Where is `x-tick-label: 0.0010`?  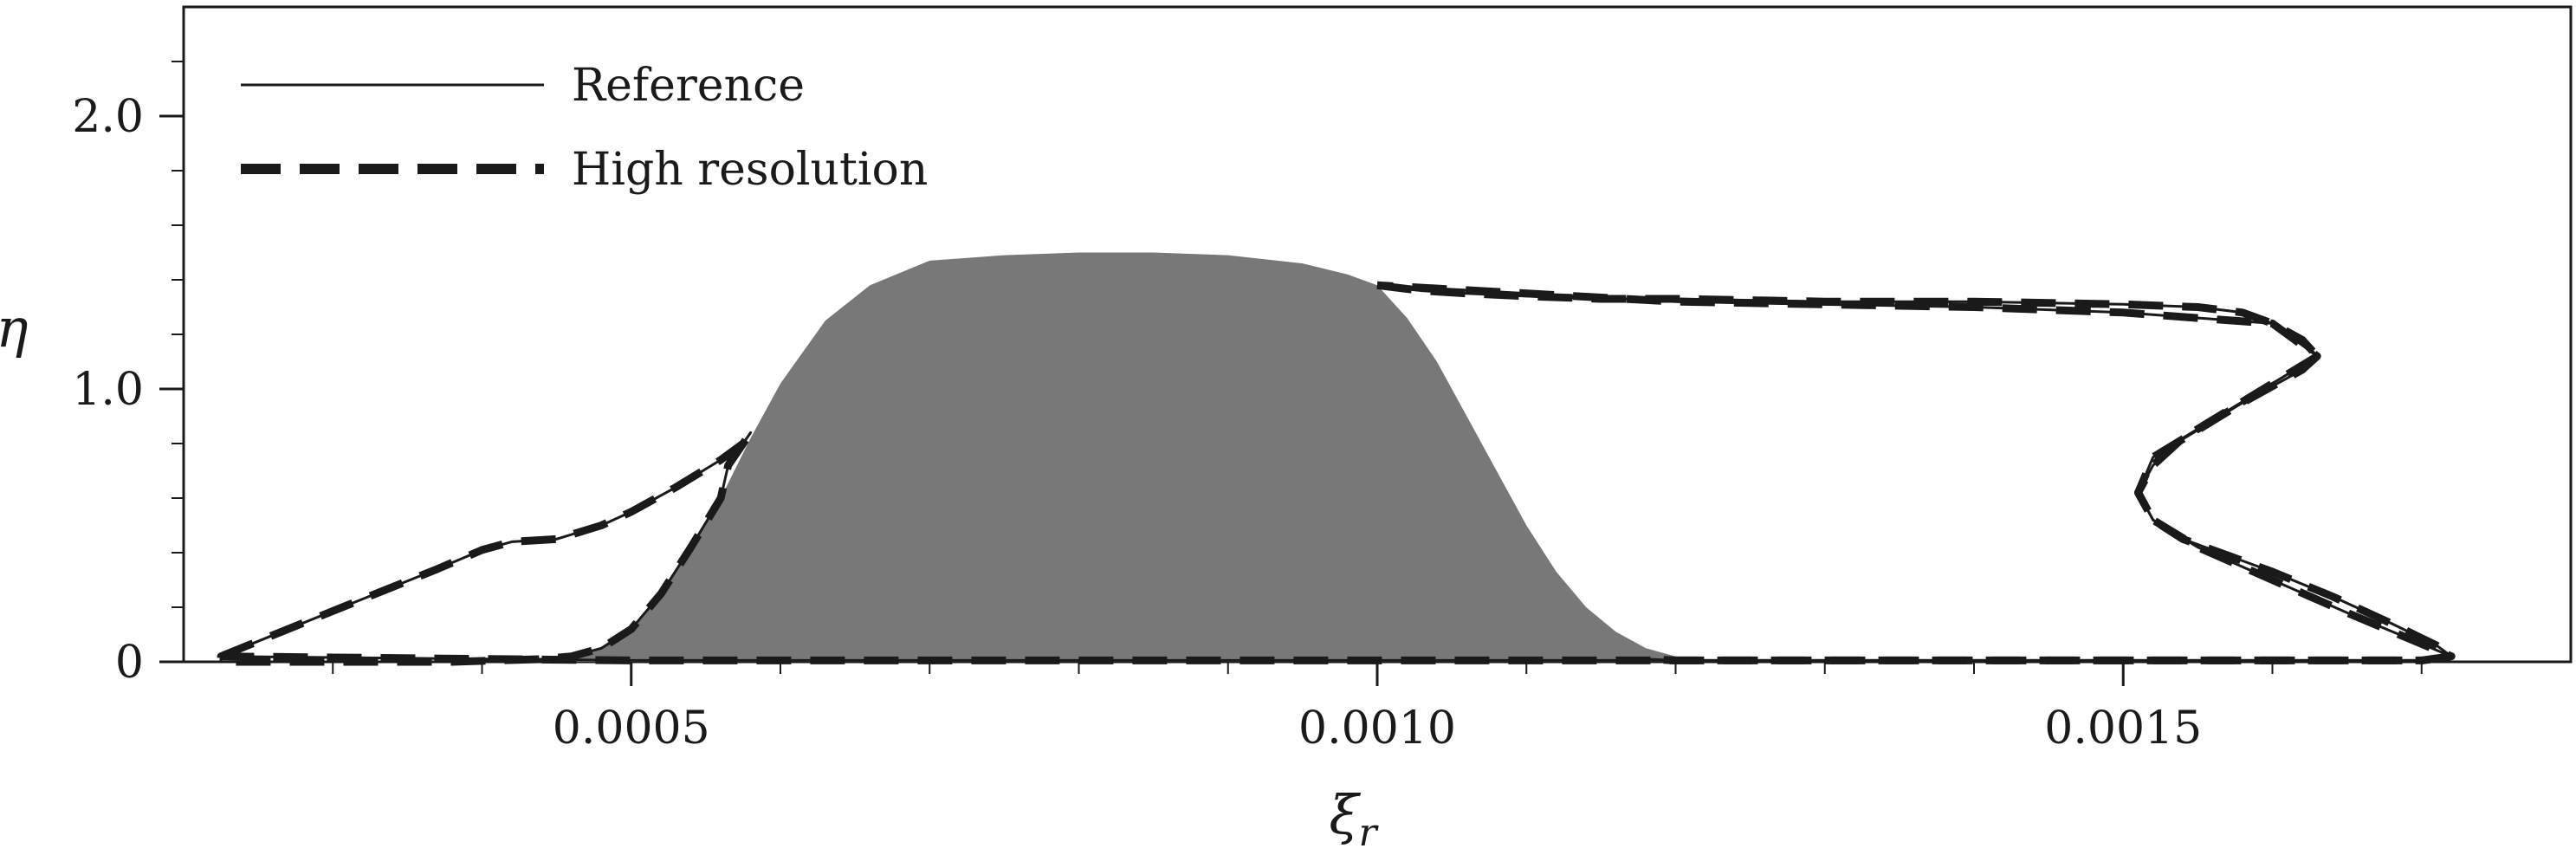 x-tick-label: 0.0010 is located at coordinates (1377, 729).